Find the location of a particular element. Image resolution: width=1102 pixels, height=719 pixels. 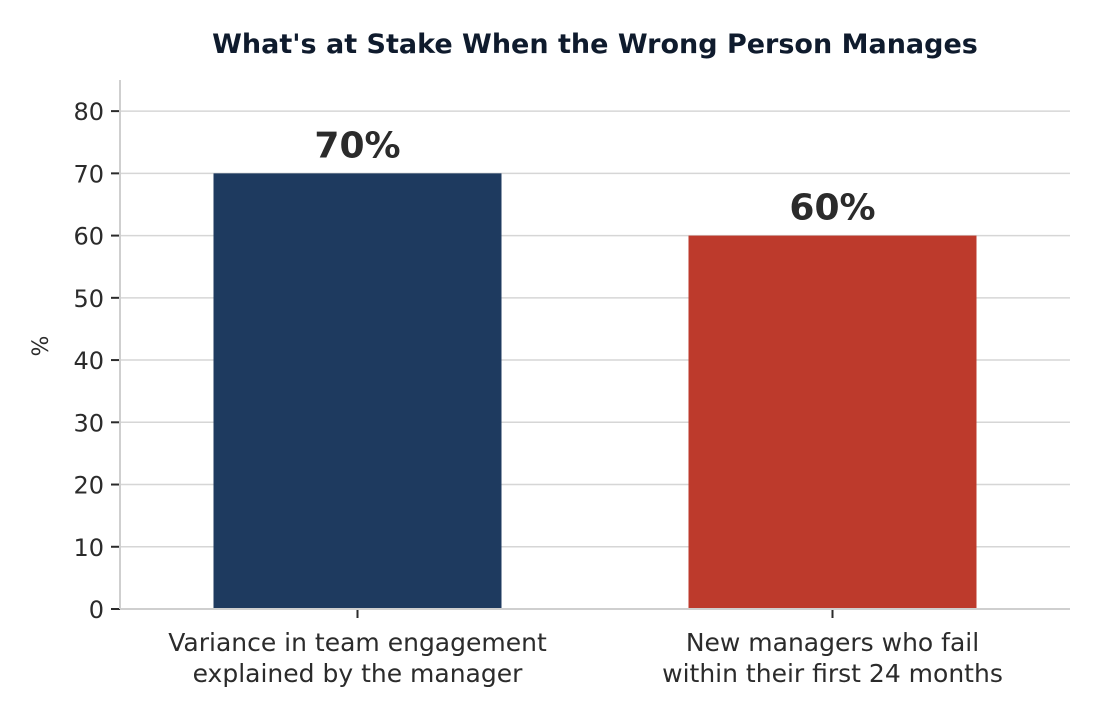

y-tick-label: 80 is located at coordinates (88, 112).